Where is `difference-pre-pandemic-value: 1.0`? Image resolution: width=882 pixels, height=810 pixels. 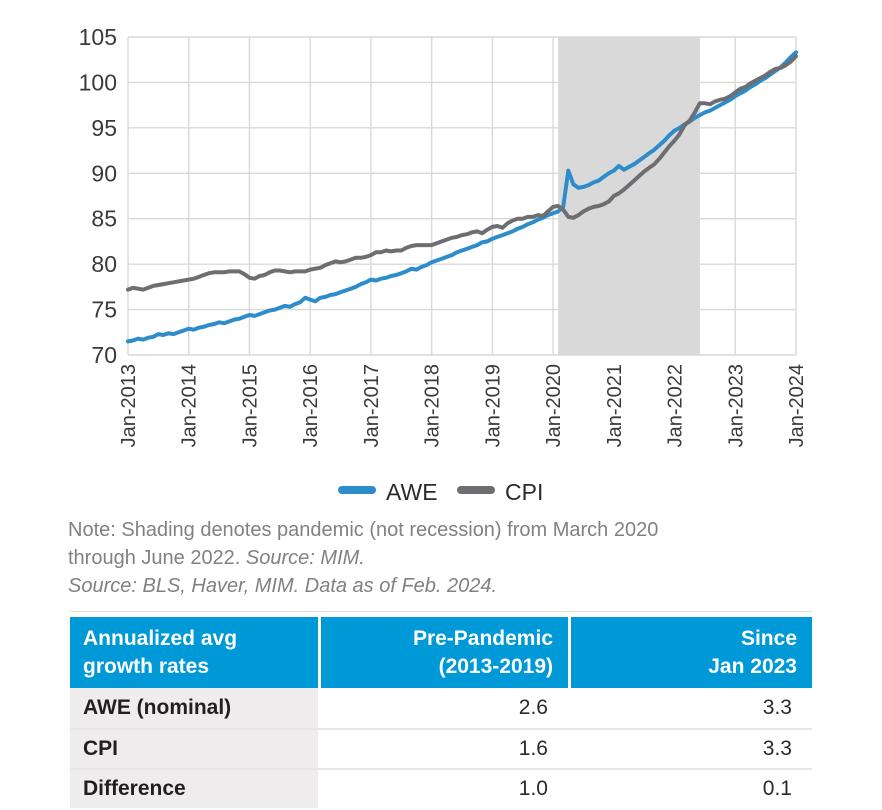 difference-pre-pandemic-value: 1.0 is located at coordinates (533, 788).